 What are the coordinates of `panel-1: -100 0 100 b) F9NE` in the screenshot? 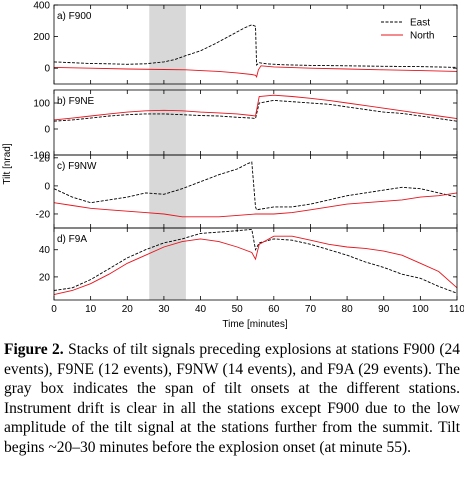 It's located at (244, 125).